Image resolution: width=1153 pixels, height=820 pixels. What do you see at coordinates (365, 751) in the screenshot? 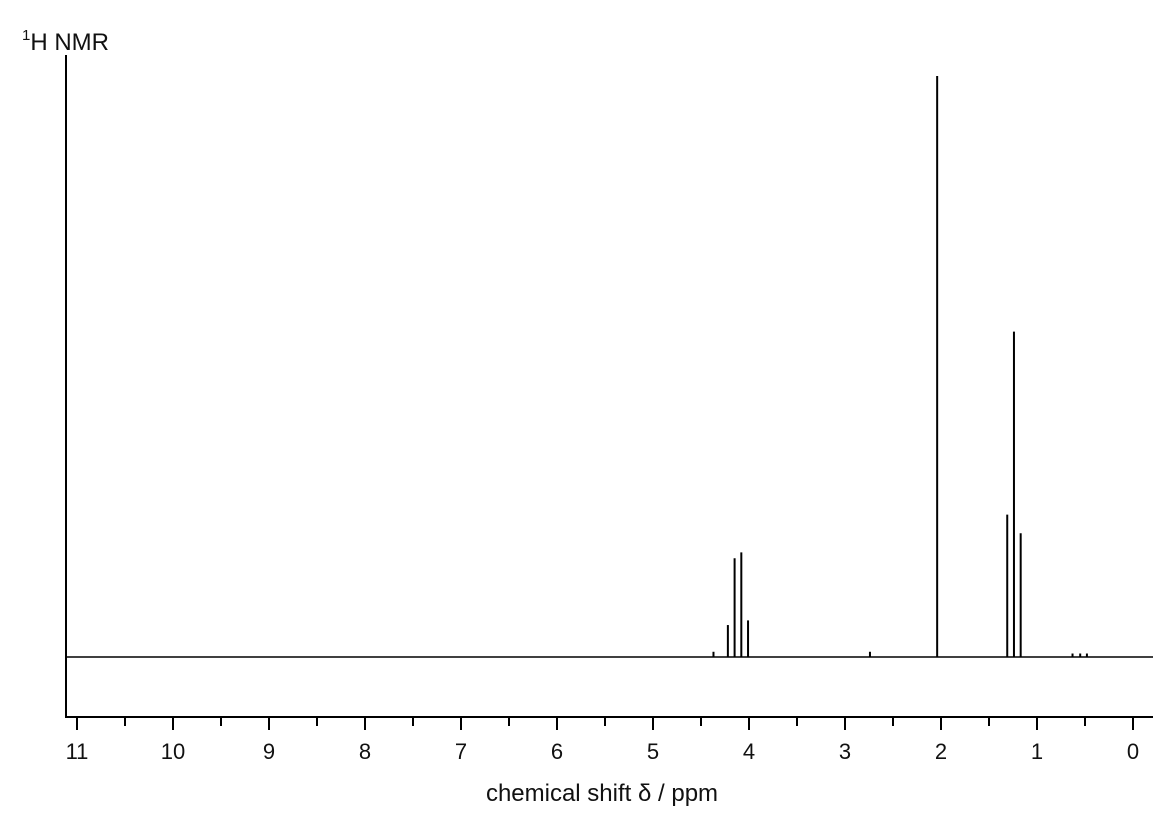
I see `x-tick-label: 8` at bounding box center [365, 751].